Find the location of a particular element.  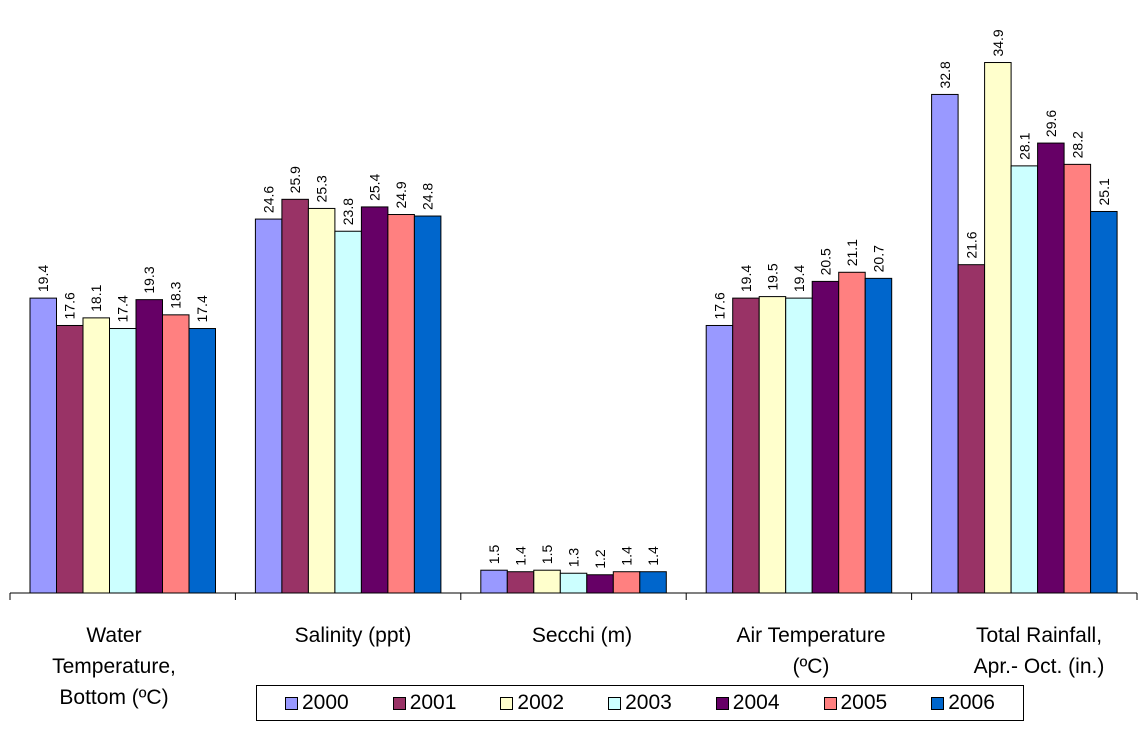

bar-2005-cat3 is located at coordinates (852, 432).